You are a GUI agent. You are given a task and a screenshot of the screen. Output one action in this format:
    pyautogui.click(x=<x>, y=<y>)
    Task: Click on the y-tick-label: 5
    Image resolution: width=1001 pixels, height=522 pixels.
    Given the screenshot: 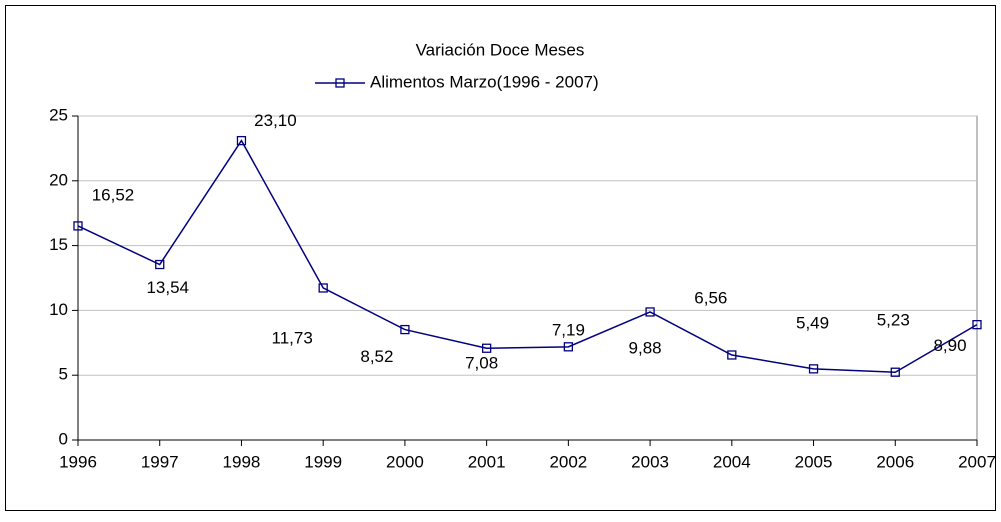 What is the action you would take?
    pyautogui.click(x=63, y=374)
    